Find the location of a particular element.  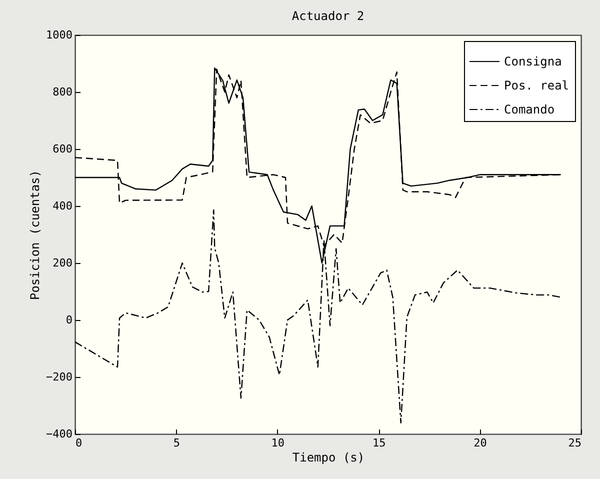

x-tick-label: 15 is located at coordinates (379, 443).